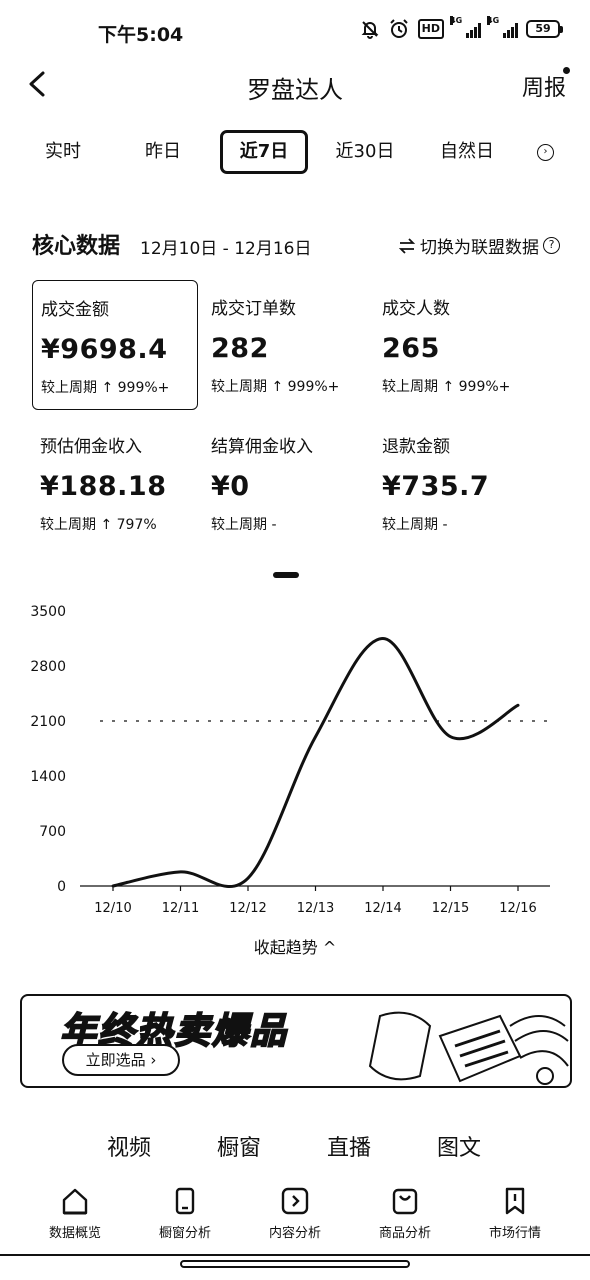 The height and width of the screenshot is (1280, 590). I want to click on y-tick-label: 3500, so click(48, 612).